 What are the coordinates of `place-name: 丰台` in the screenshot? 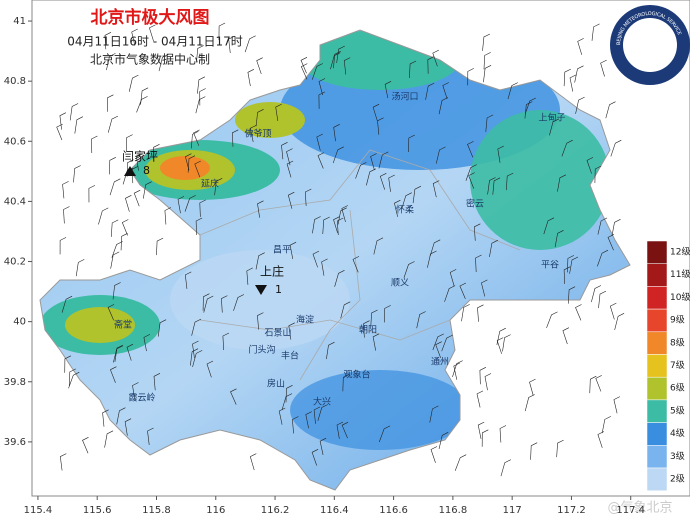 It's located at (290, 356).